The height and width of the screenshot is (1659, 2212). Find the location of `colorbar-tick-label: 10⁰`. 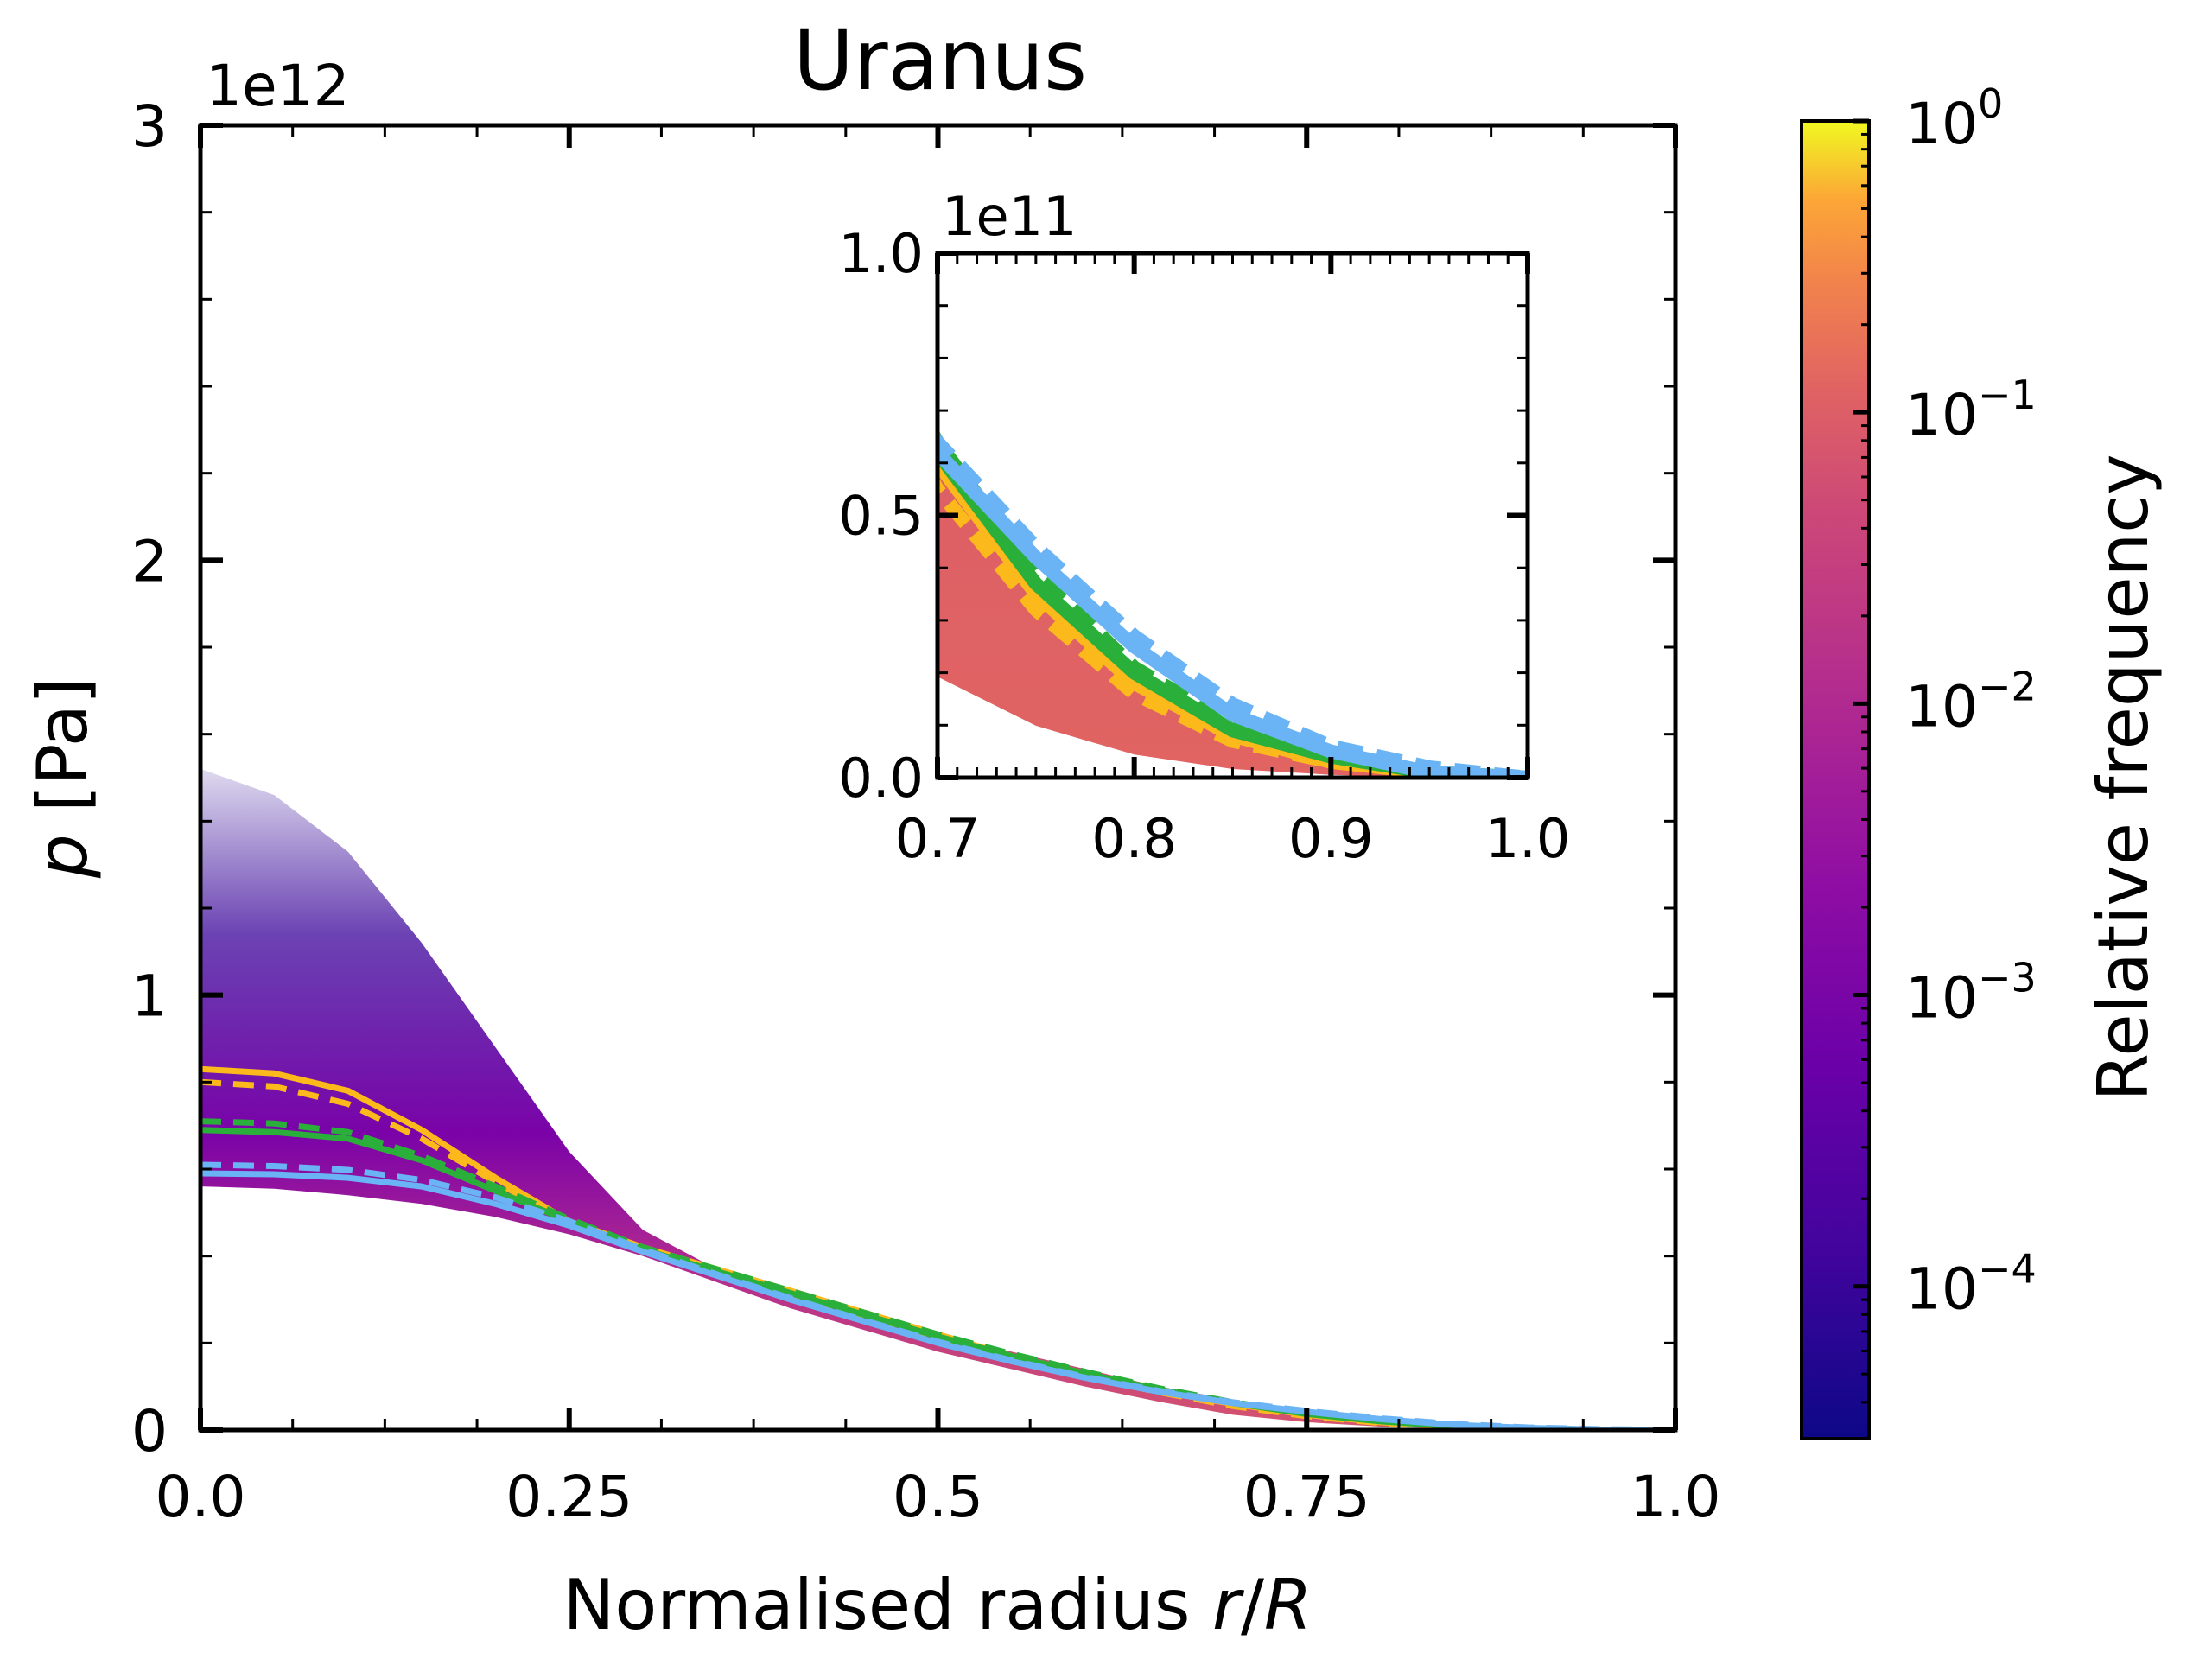

colorbar-tick-label: 10⁰ is located at coordinates (1954, 118).